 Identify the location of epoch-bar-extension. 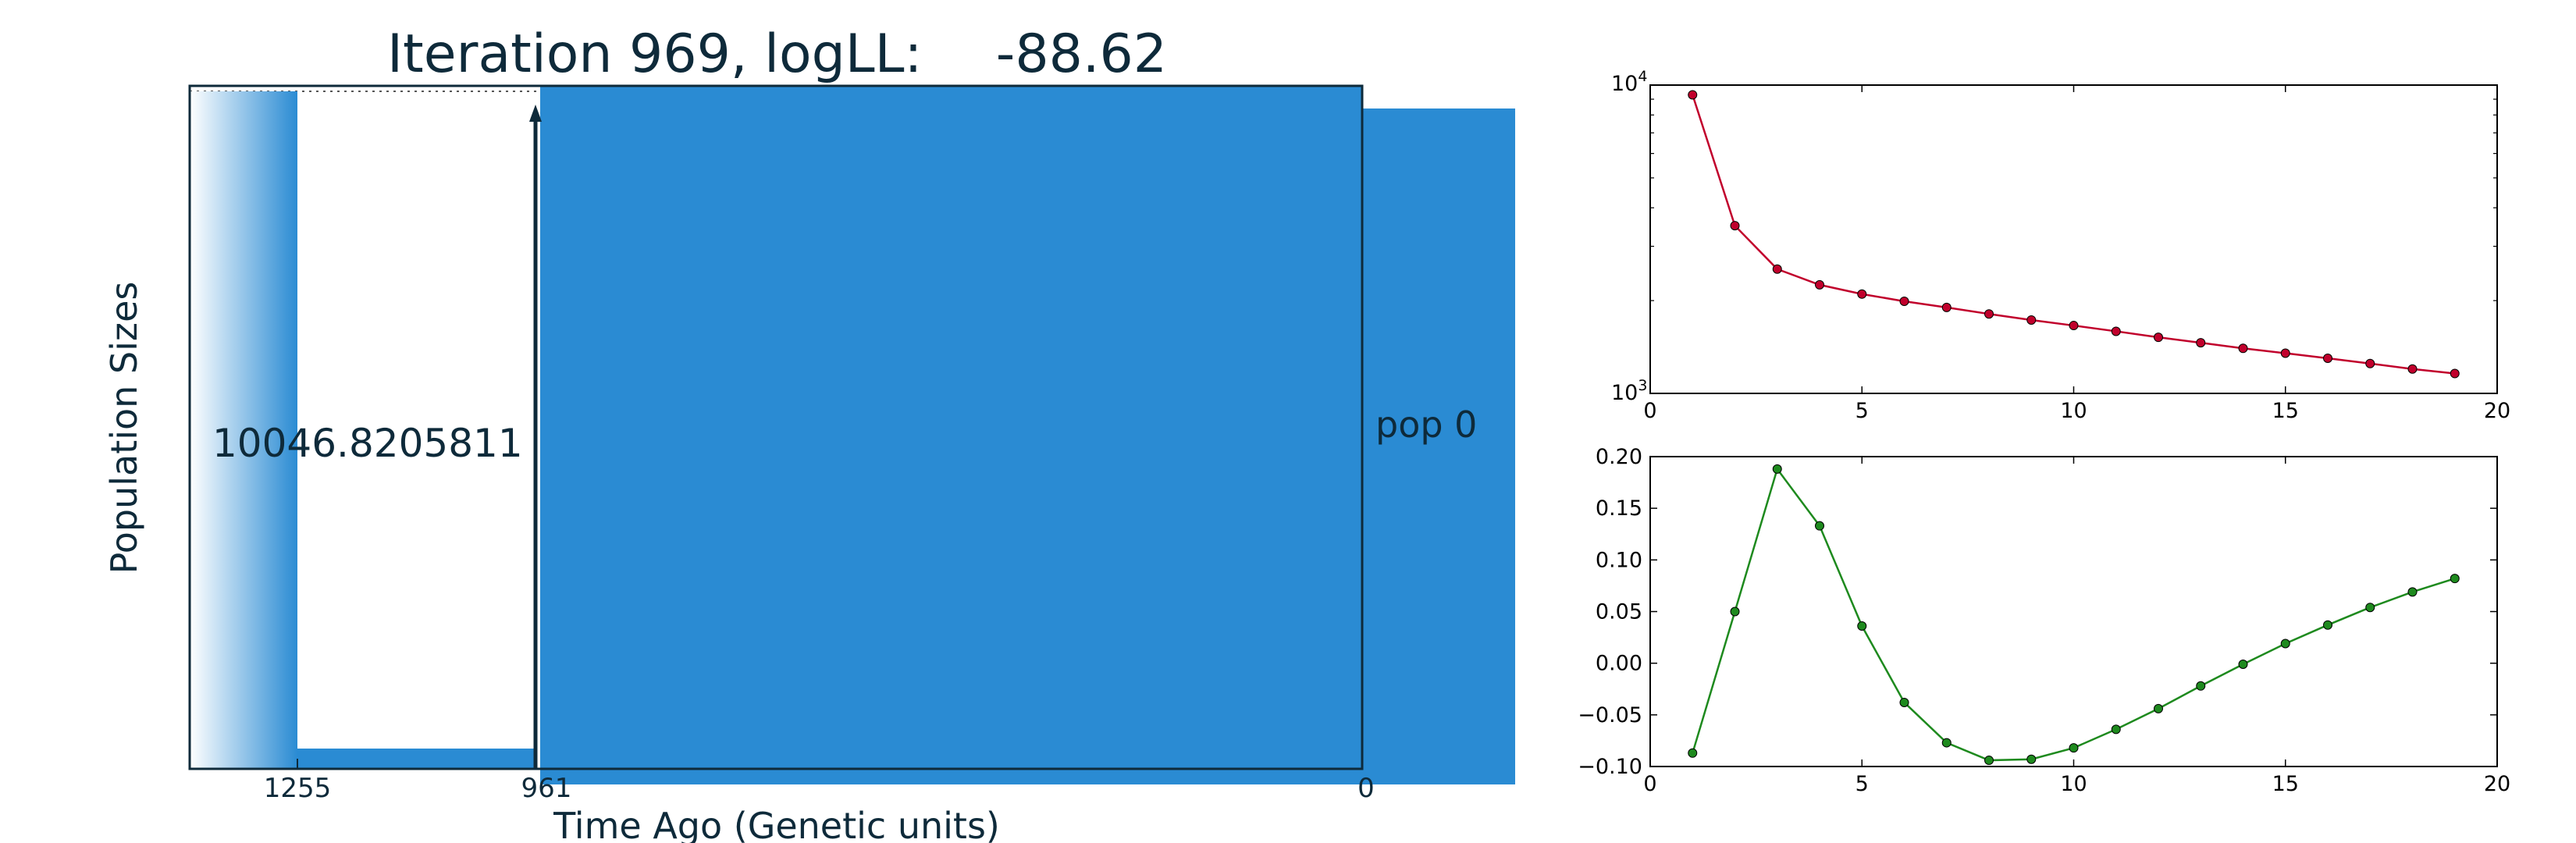
(1438, 446).